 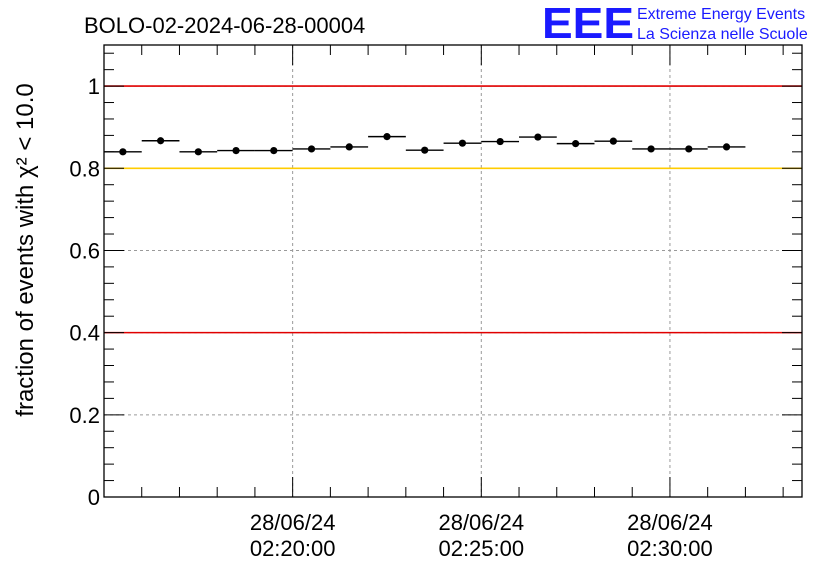 I want to click on data-points, so click(x=425, y=144).